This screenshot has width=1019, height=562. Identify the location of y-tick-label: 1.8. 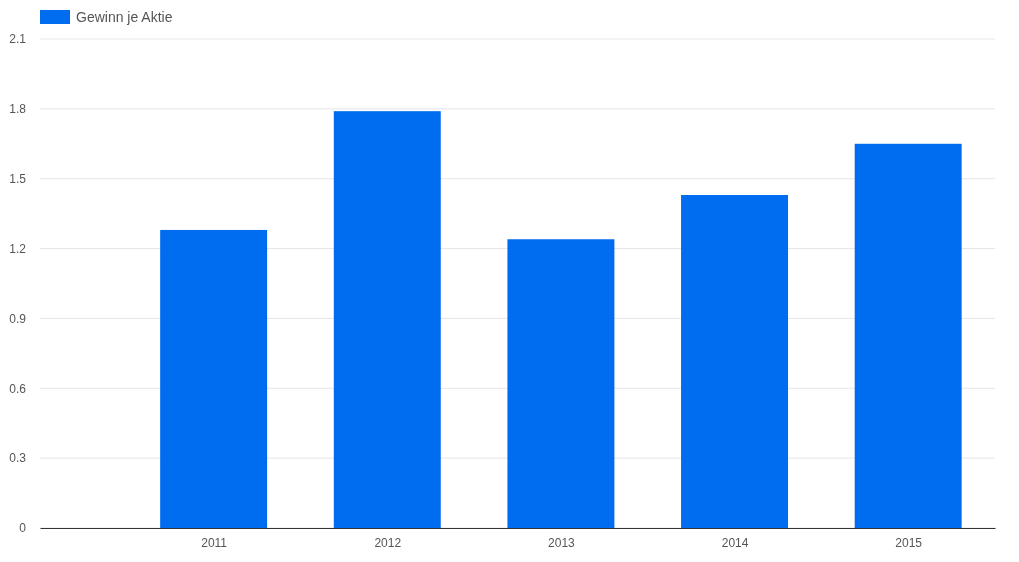
(18, 109).